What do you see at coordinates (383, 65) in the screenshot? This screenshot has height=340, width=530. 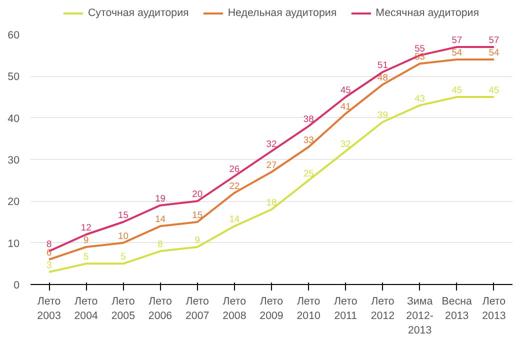 I see `data-label: 51` at bounding box center [383, 65].